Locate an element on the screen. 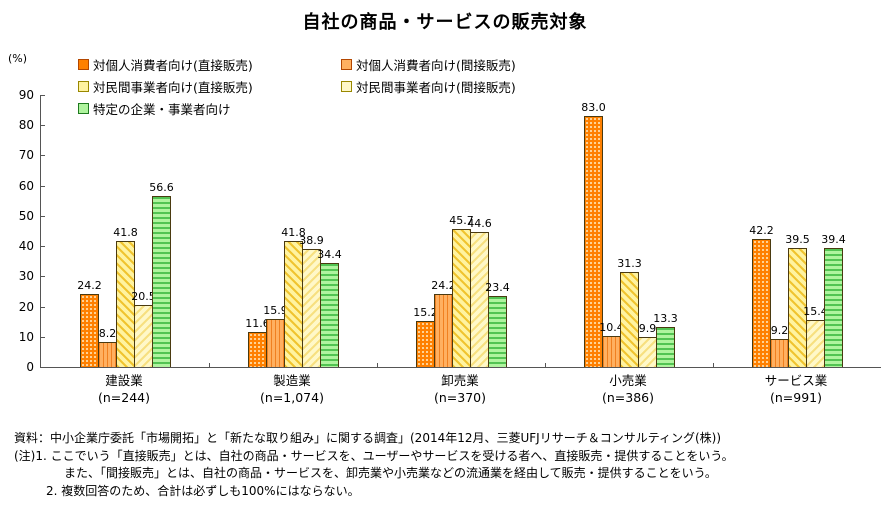  bar-value-label: 8.2 is located at coordinates (107, 334).